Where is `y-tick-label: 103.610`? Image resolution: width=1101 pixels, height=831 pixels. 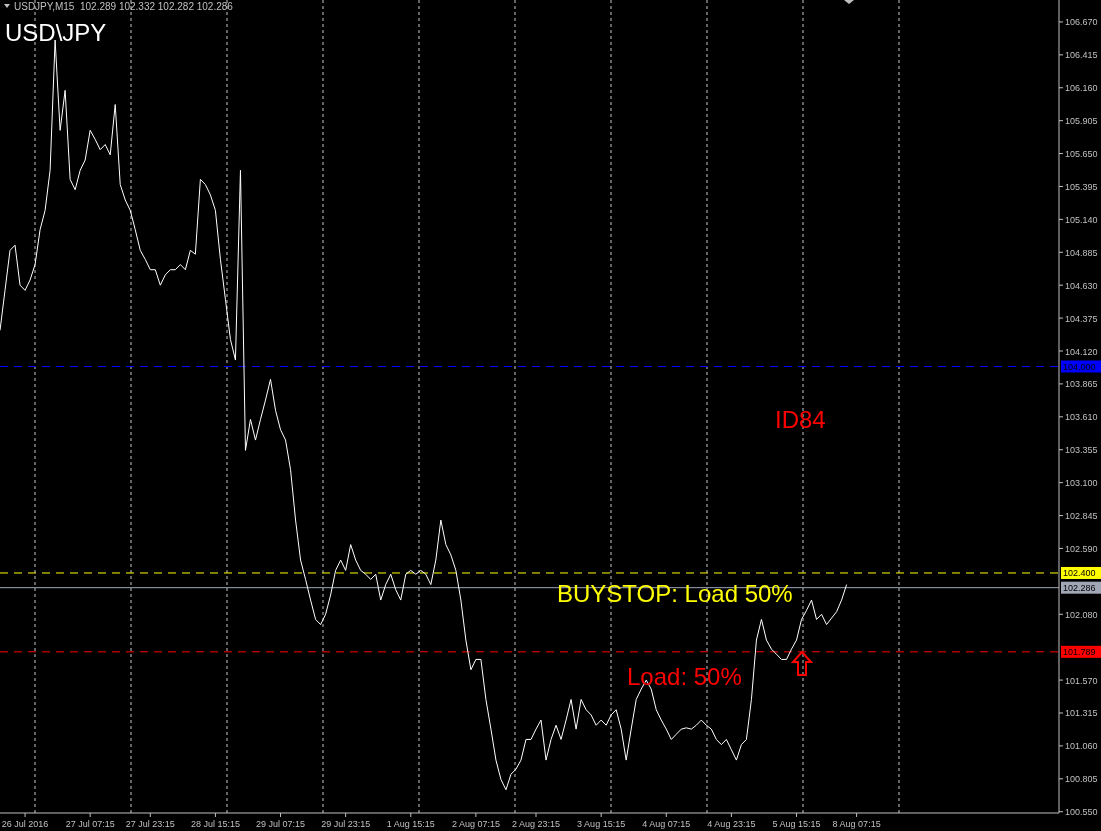 y-tick-label: 103.610 is located at coordinates (1081, 417).